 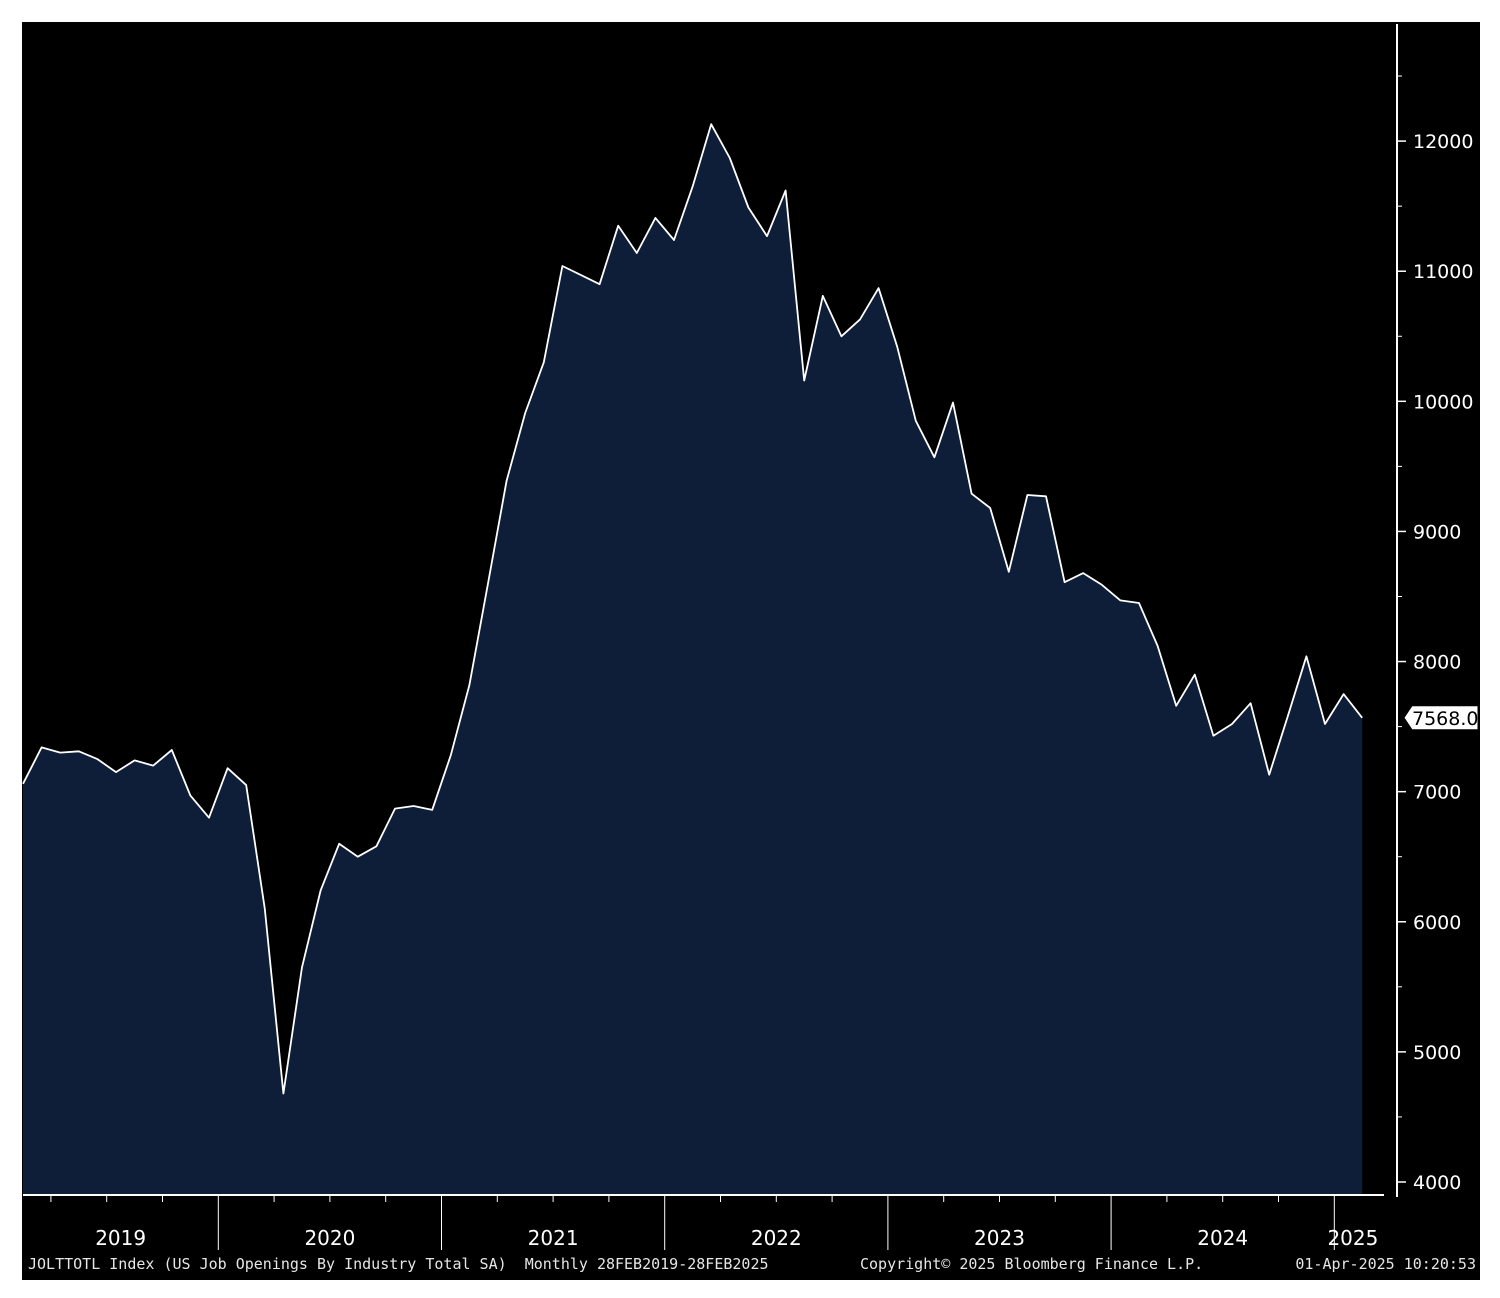 I want to click on x-tick-label: 2023, so click(x=999, y=1238).